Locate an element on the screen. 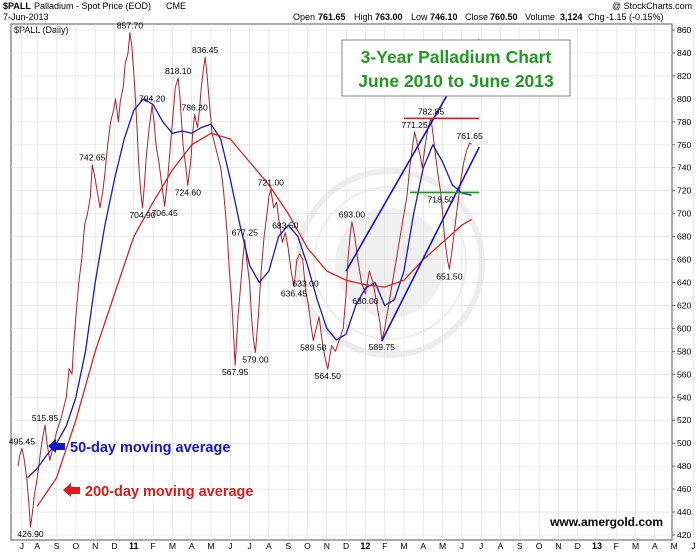  price-annotation: 589.75 is located at coordinates (382, 347).